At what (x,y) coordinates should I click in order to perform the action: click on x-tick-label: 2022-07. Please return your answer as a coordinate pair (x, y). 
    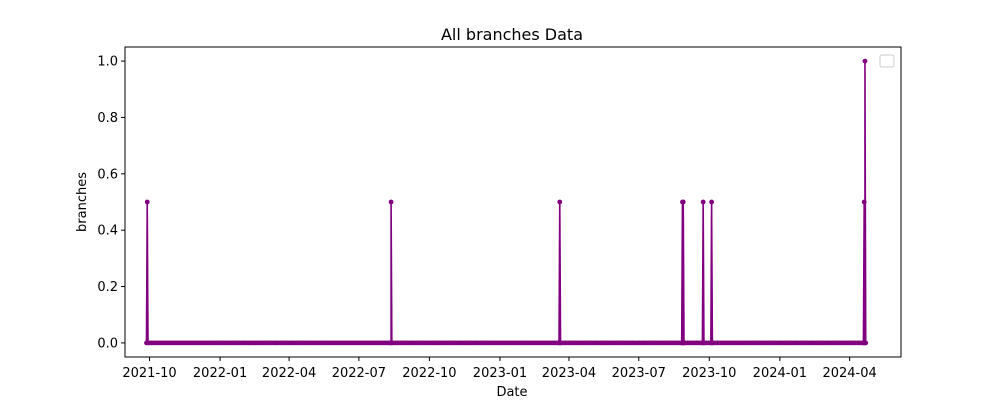
    Looking at the image, I should click on (359, 373).